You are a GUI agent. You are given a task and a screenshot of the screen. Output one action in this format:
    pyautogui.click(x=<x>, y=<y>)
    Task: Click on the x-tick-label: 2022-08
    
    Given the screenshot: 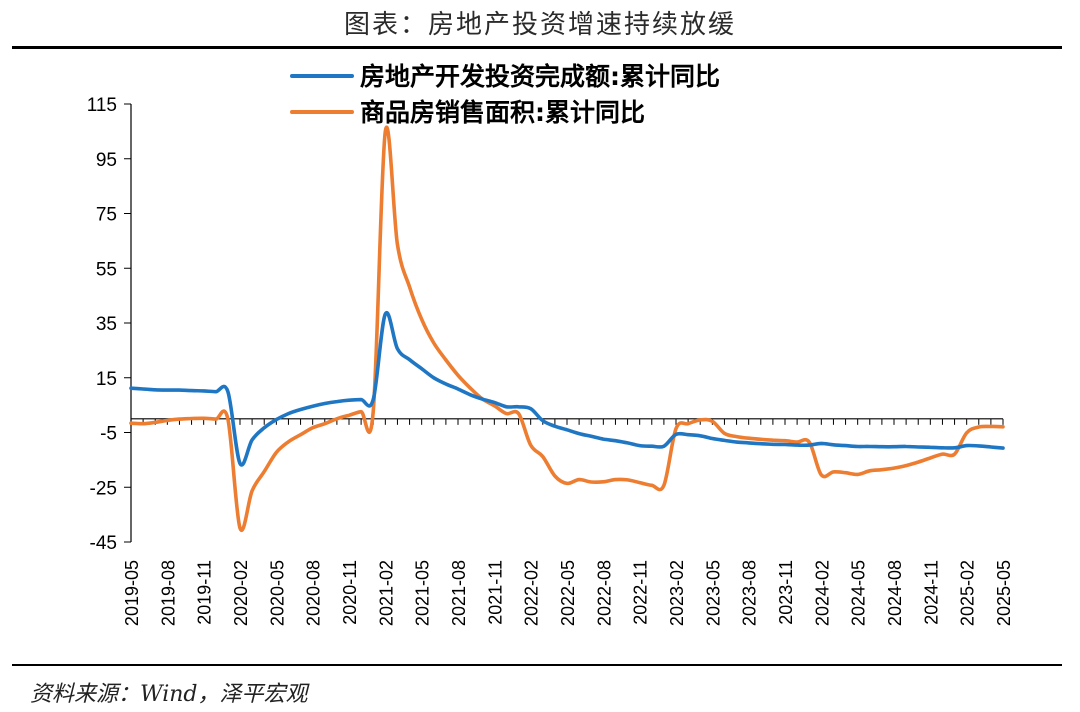 What is the action you would take?
    pyautogui.click(x=604, y=593)
    